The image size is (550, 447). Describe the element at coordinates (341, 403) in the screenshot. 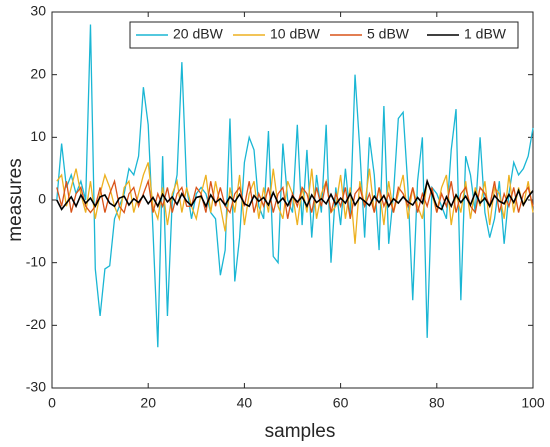

I see `x-tick-label: 60` at that location.